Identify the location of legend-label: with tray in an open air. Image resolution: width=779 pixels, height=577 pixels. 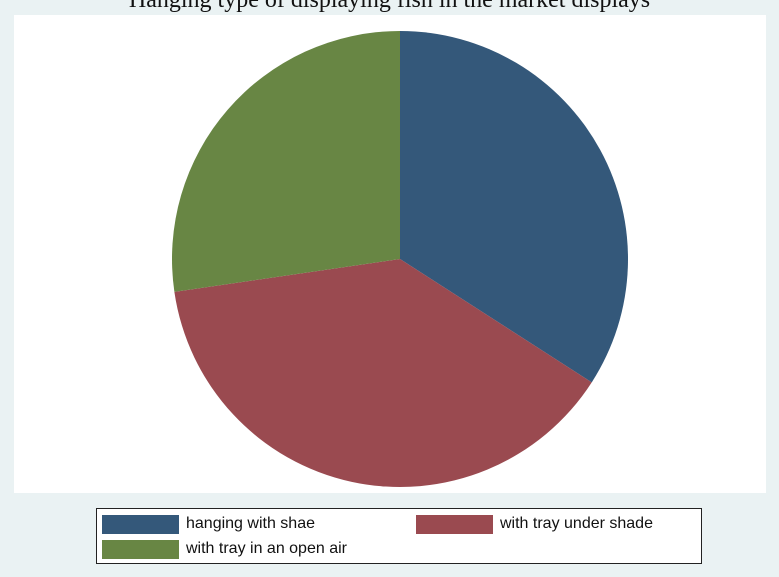
(266, 548).